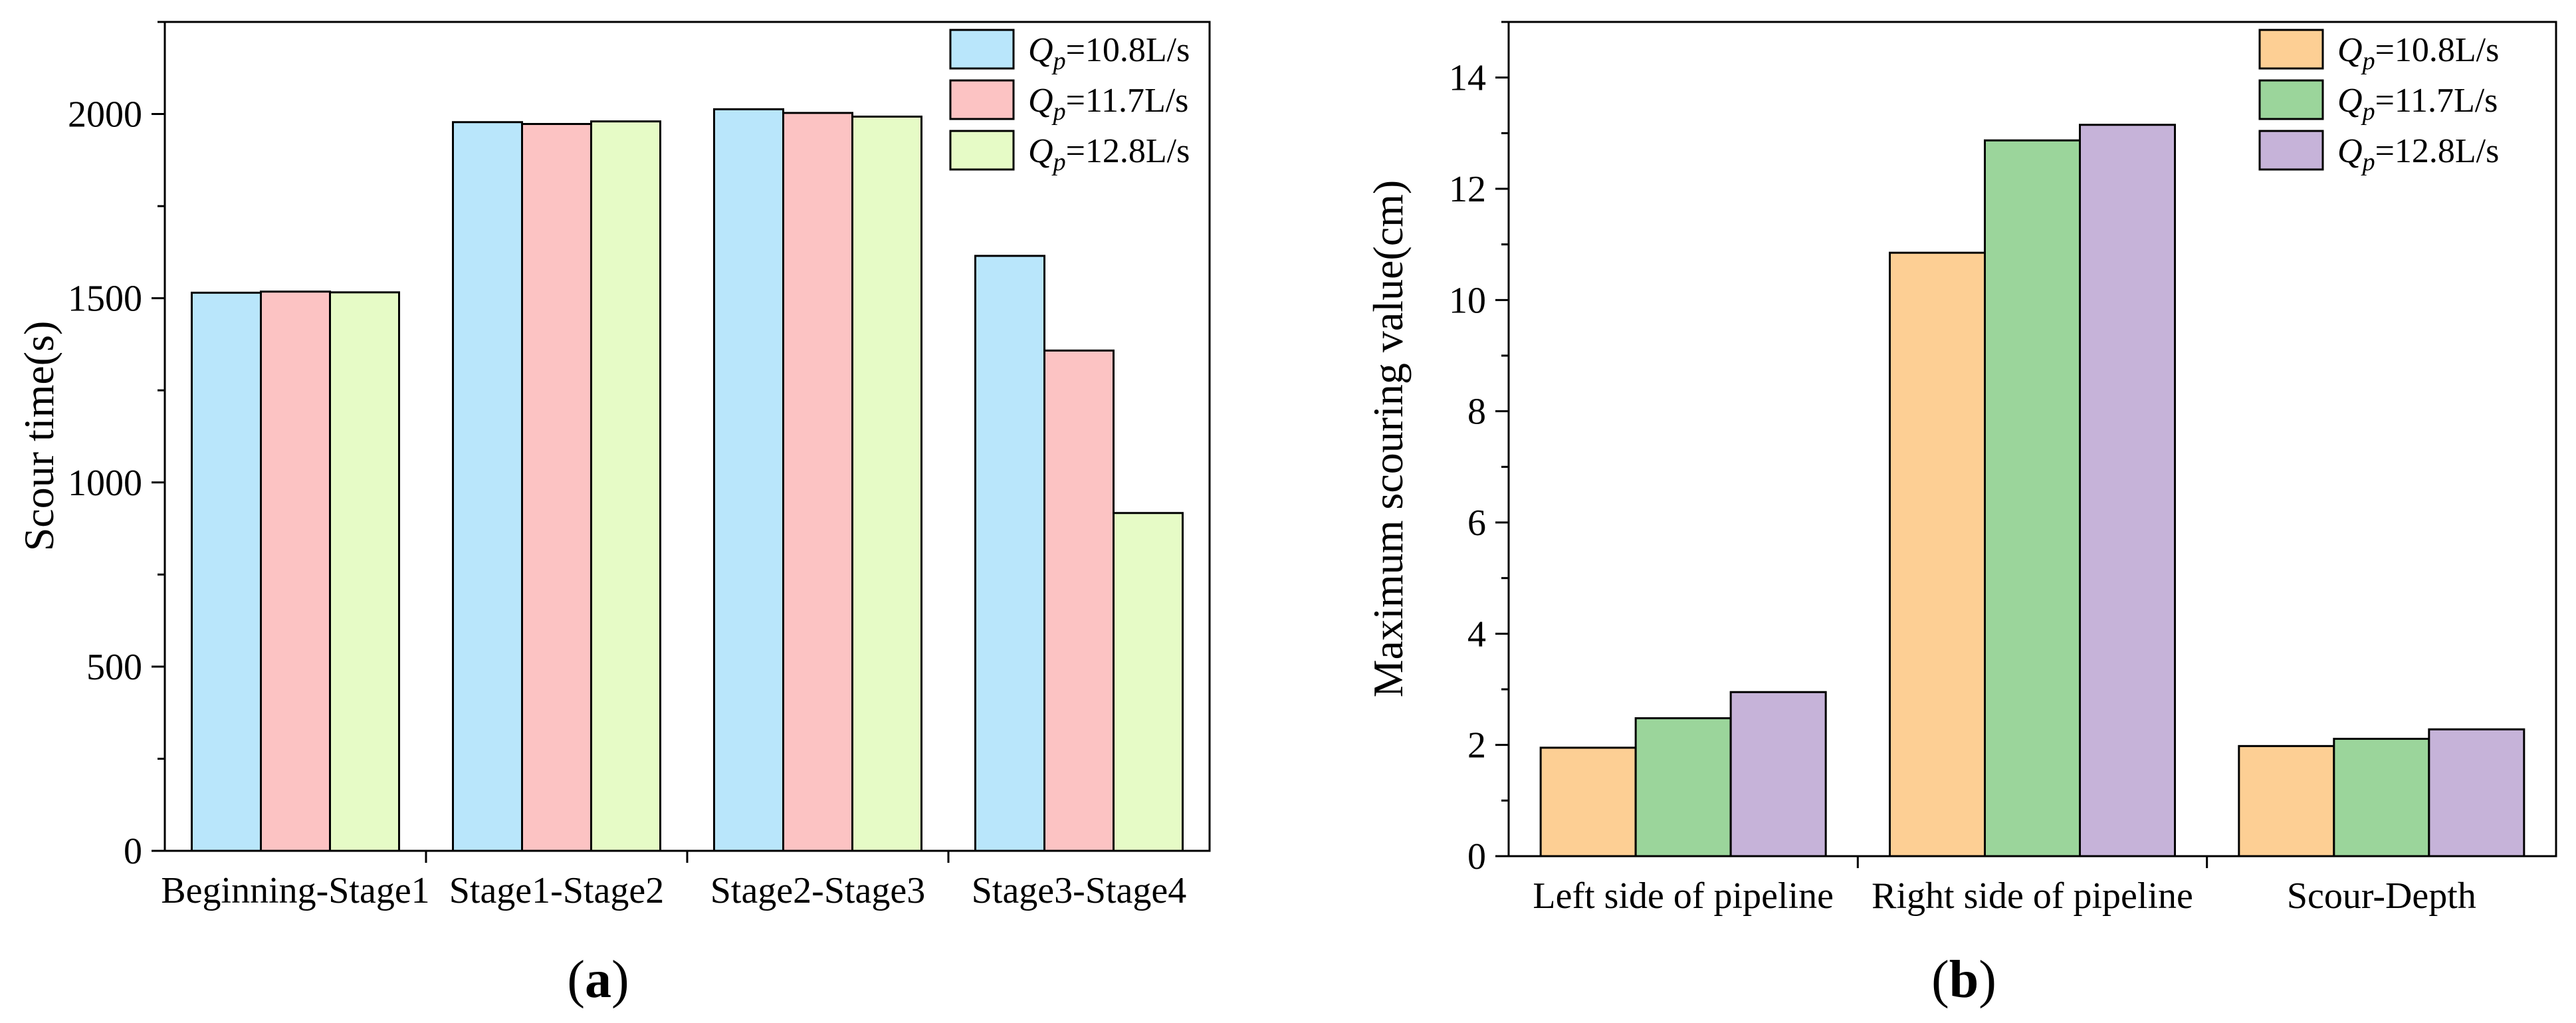  Describe the element at coordinates (105, 483) in the screenshot. I see `panel-a-y-tick-label: 1000` at that location.